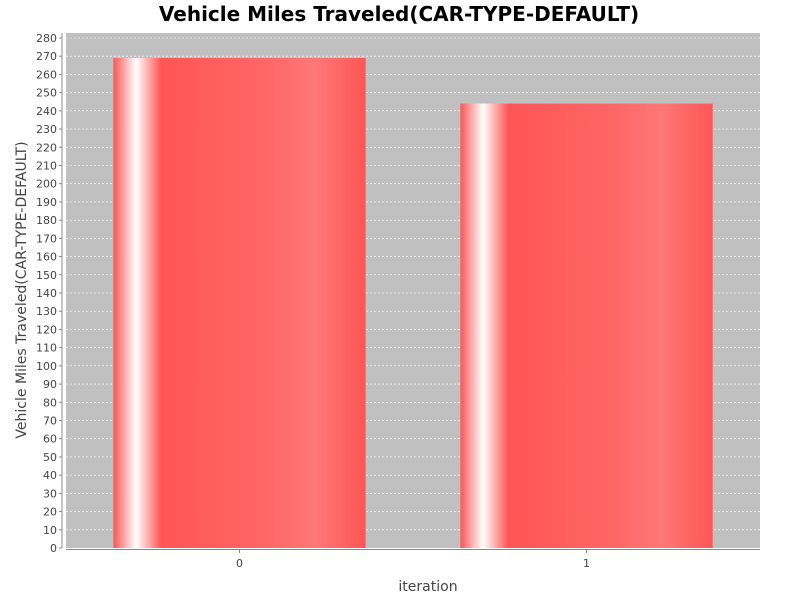 This screenshot has width=800, height=600. What do you see at coordinates (22, 289) in the screenshot?
I see `y-axis-label: Vehicle Miles Traveled(CAR-TYPE-DEFAULT)` at bounding box center [22, 289].